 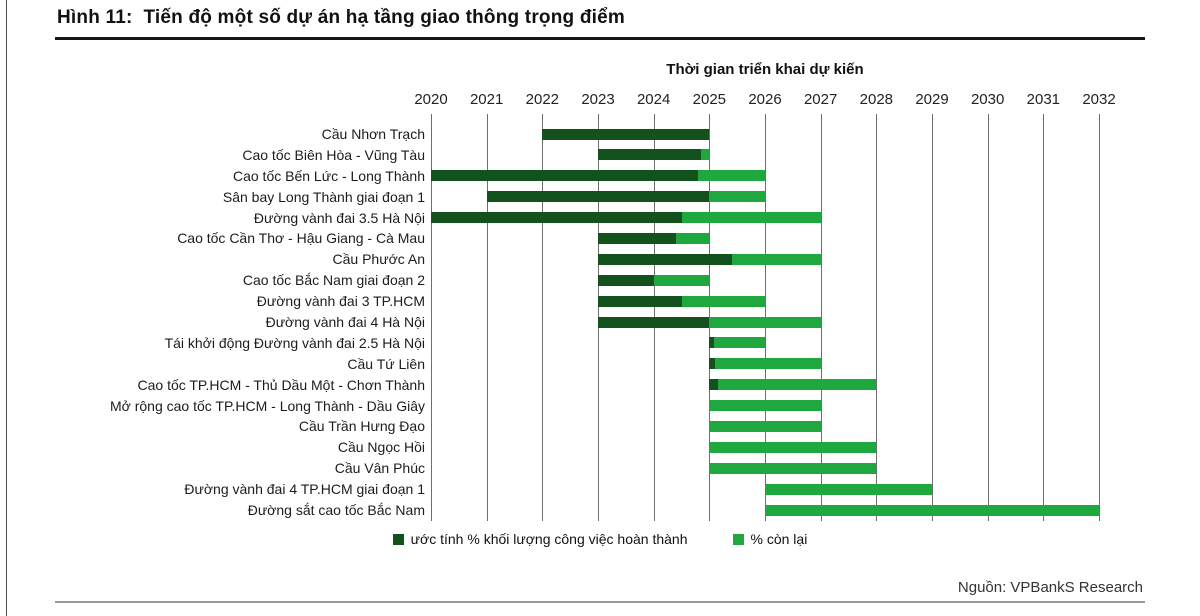 I want to click on year-tick-label: 2024, so click(x=653, y=99).